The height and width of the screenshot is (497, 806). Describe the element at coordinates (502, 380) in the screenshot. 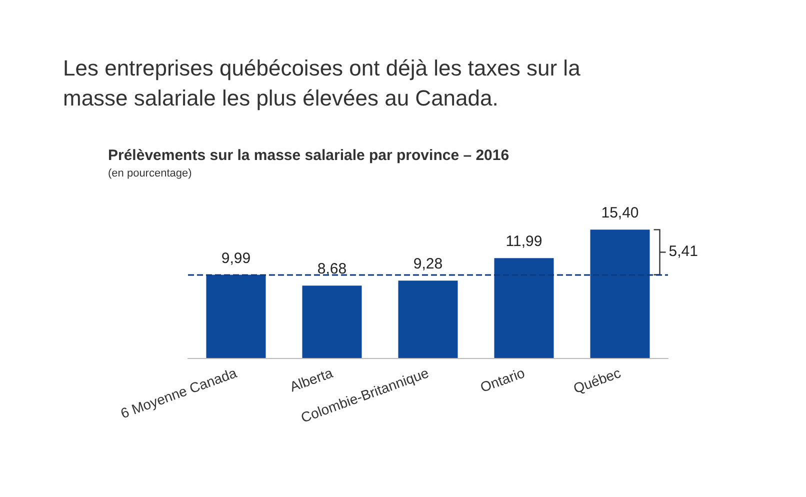

I see `x-tick-label: Ontario` at that location.